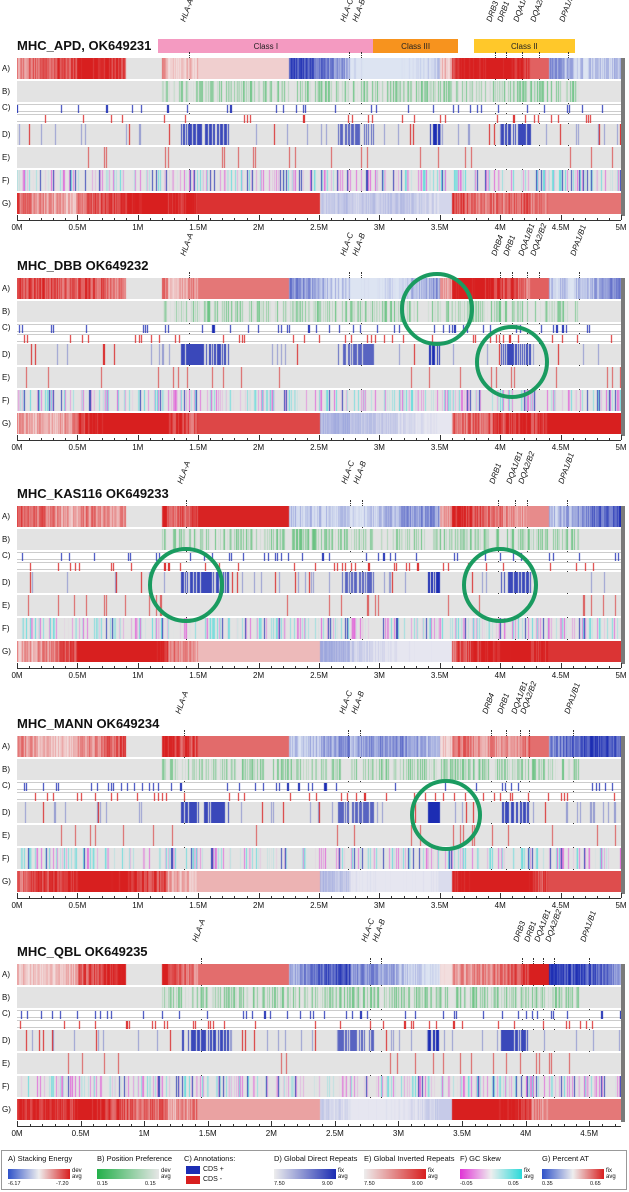 The image size is (629, 1192). Describe the element at coordinates (193, 1170) in the screenshot. I see `cds-plus-swatch` at that location.